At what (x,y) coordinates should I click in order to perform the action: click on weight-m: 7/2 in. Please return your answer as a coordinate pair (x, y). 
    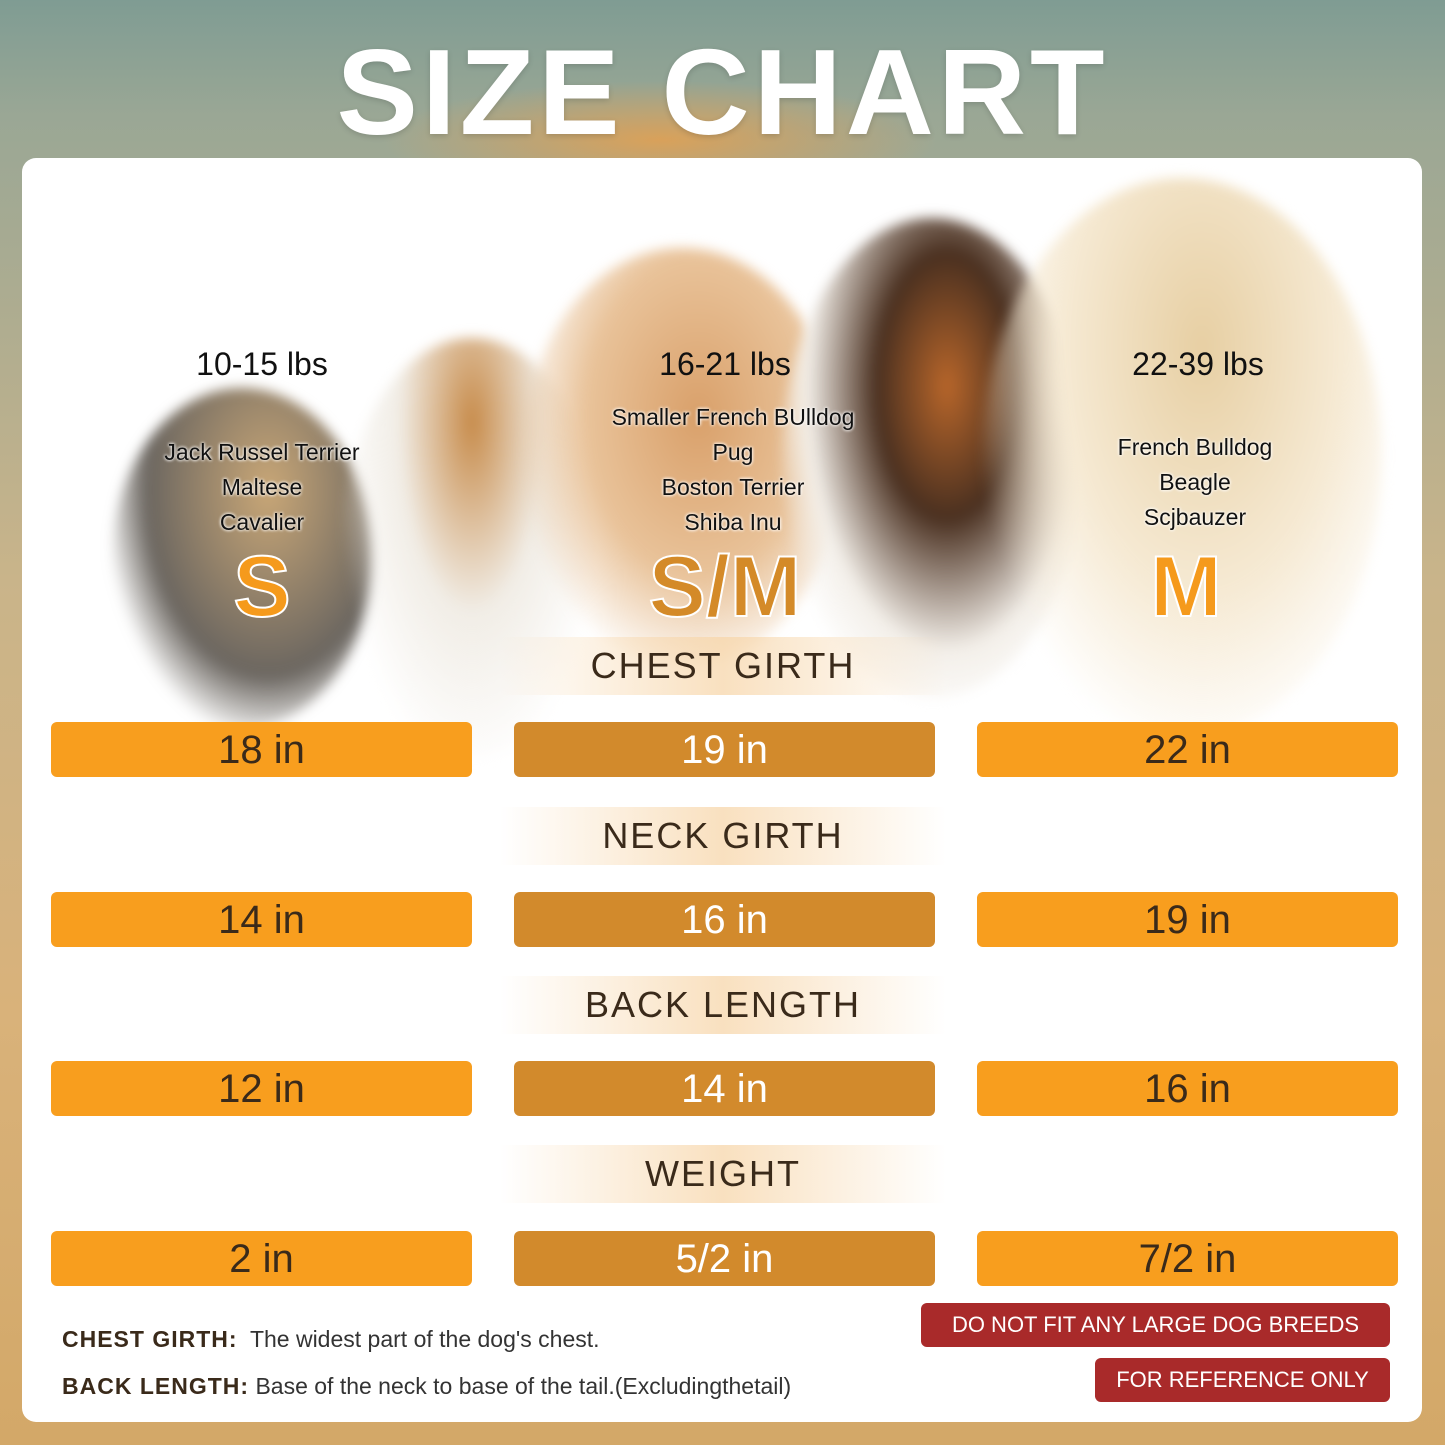
    Looking at the image, I should click on (1187, 1258).